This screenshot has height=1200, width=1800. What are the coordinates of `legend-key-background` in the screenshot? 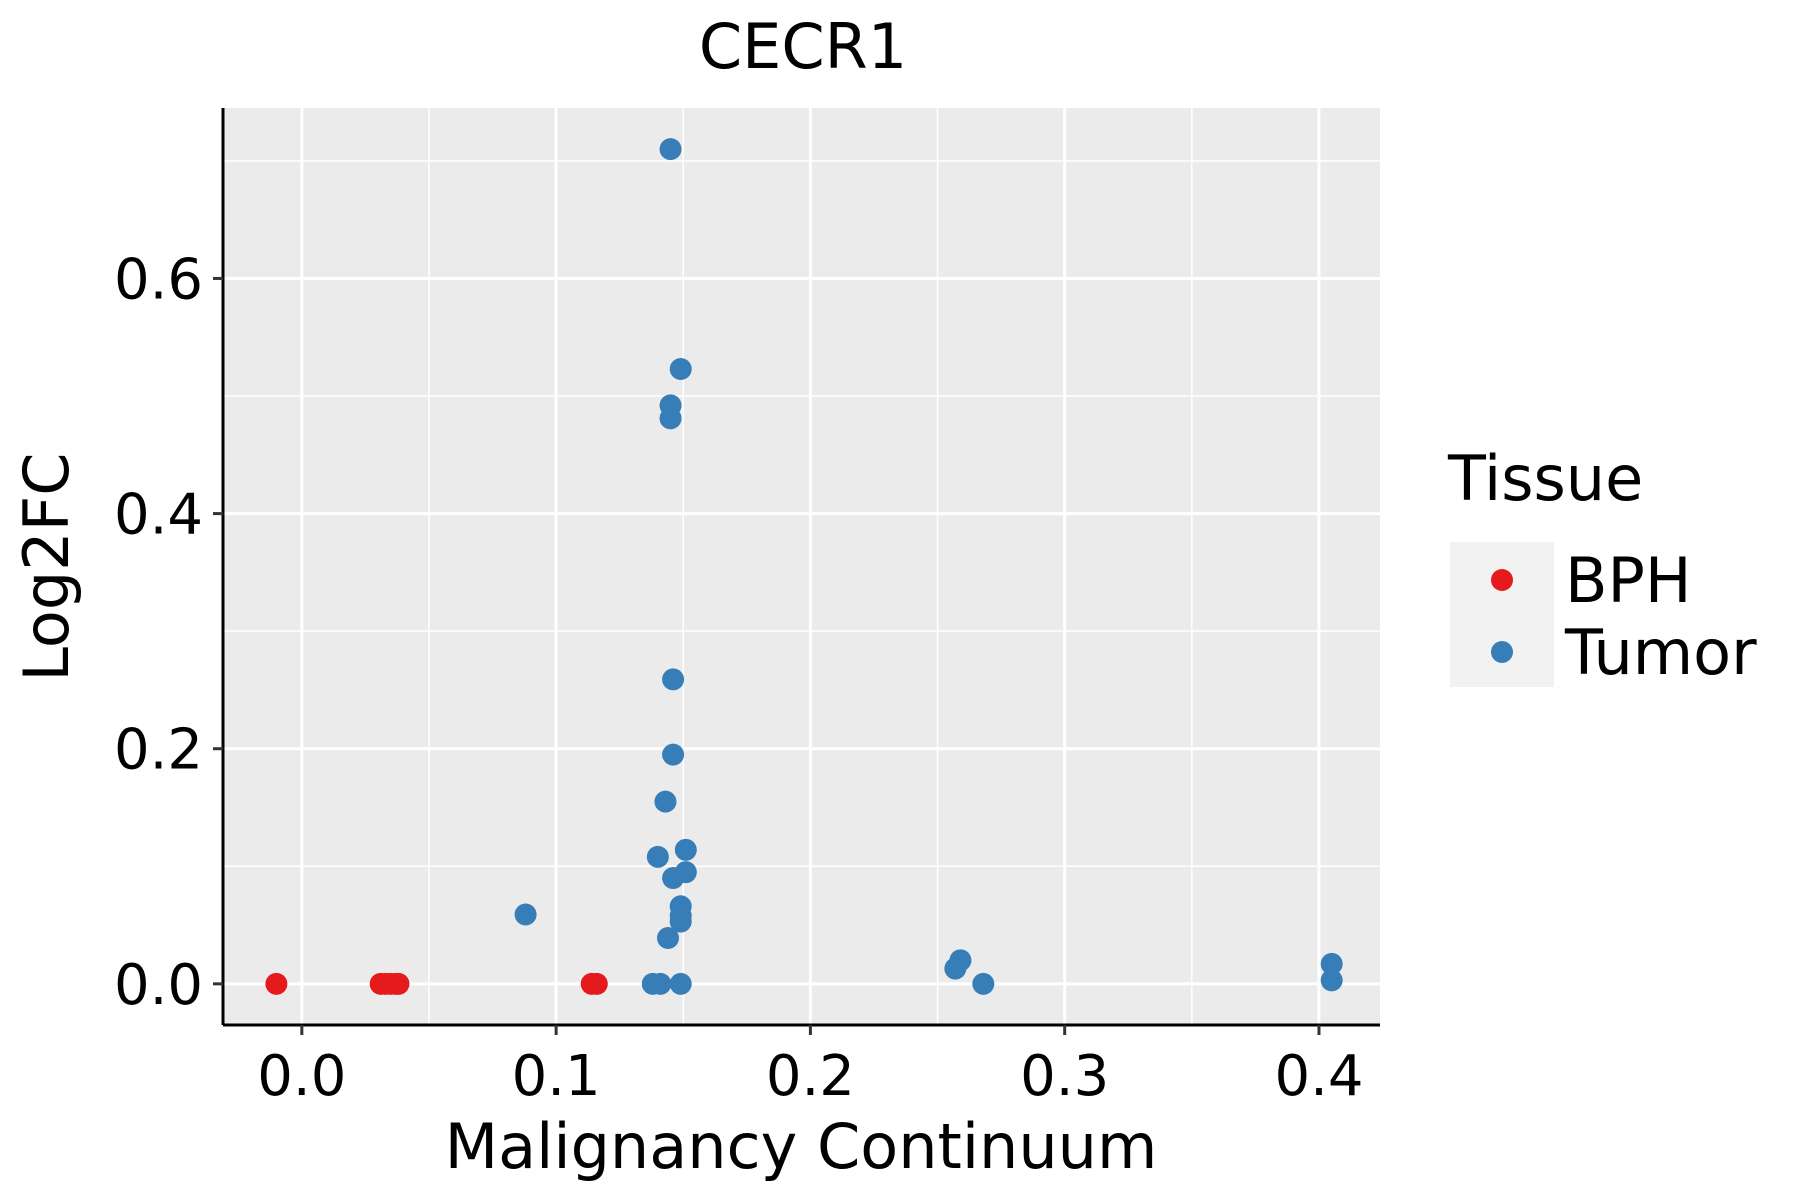 It's located at (1502, 614).